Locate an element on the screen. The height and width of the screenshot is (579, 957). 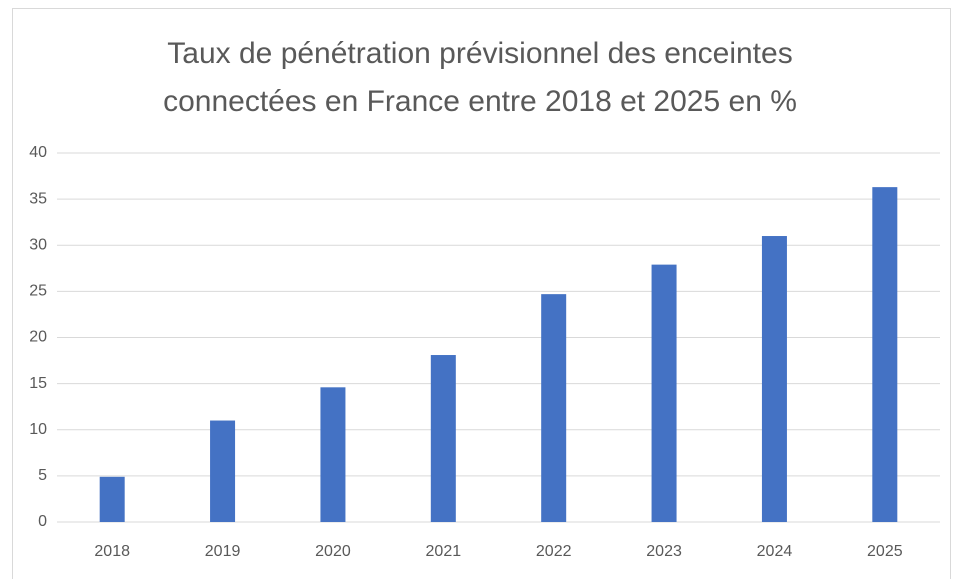
y-tick-label: 5 is located at coordinates (42, 475).